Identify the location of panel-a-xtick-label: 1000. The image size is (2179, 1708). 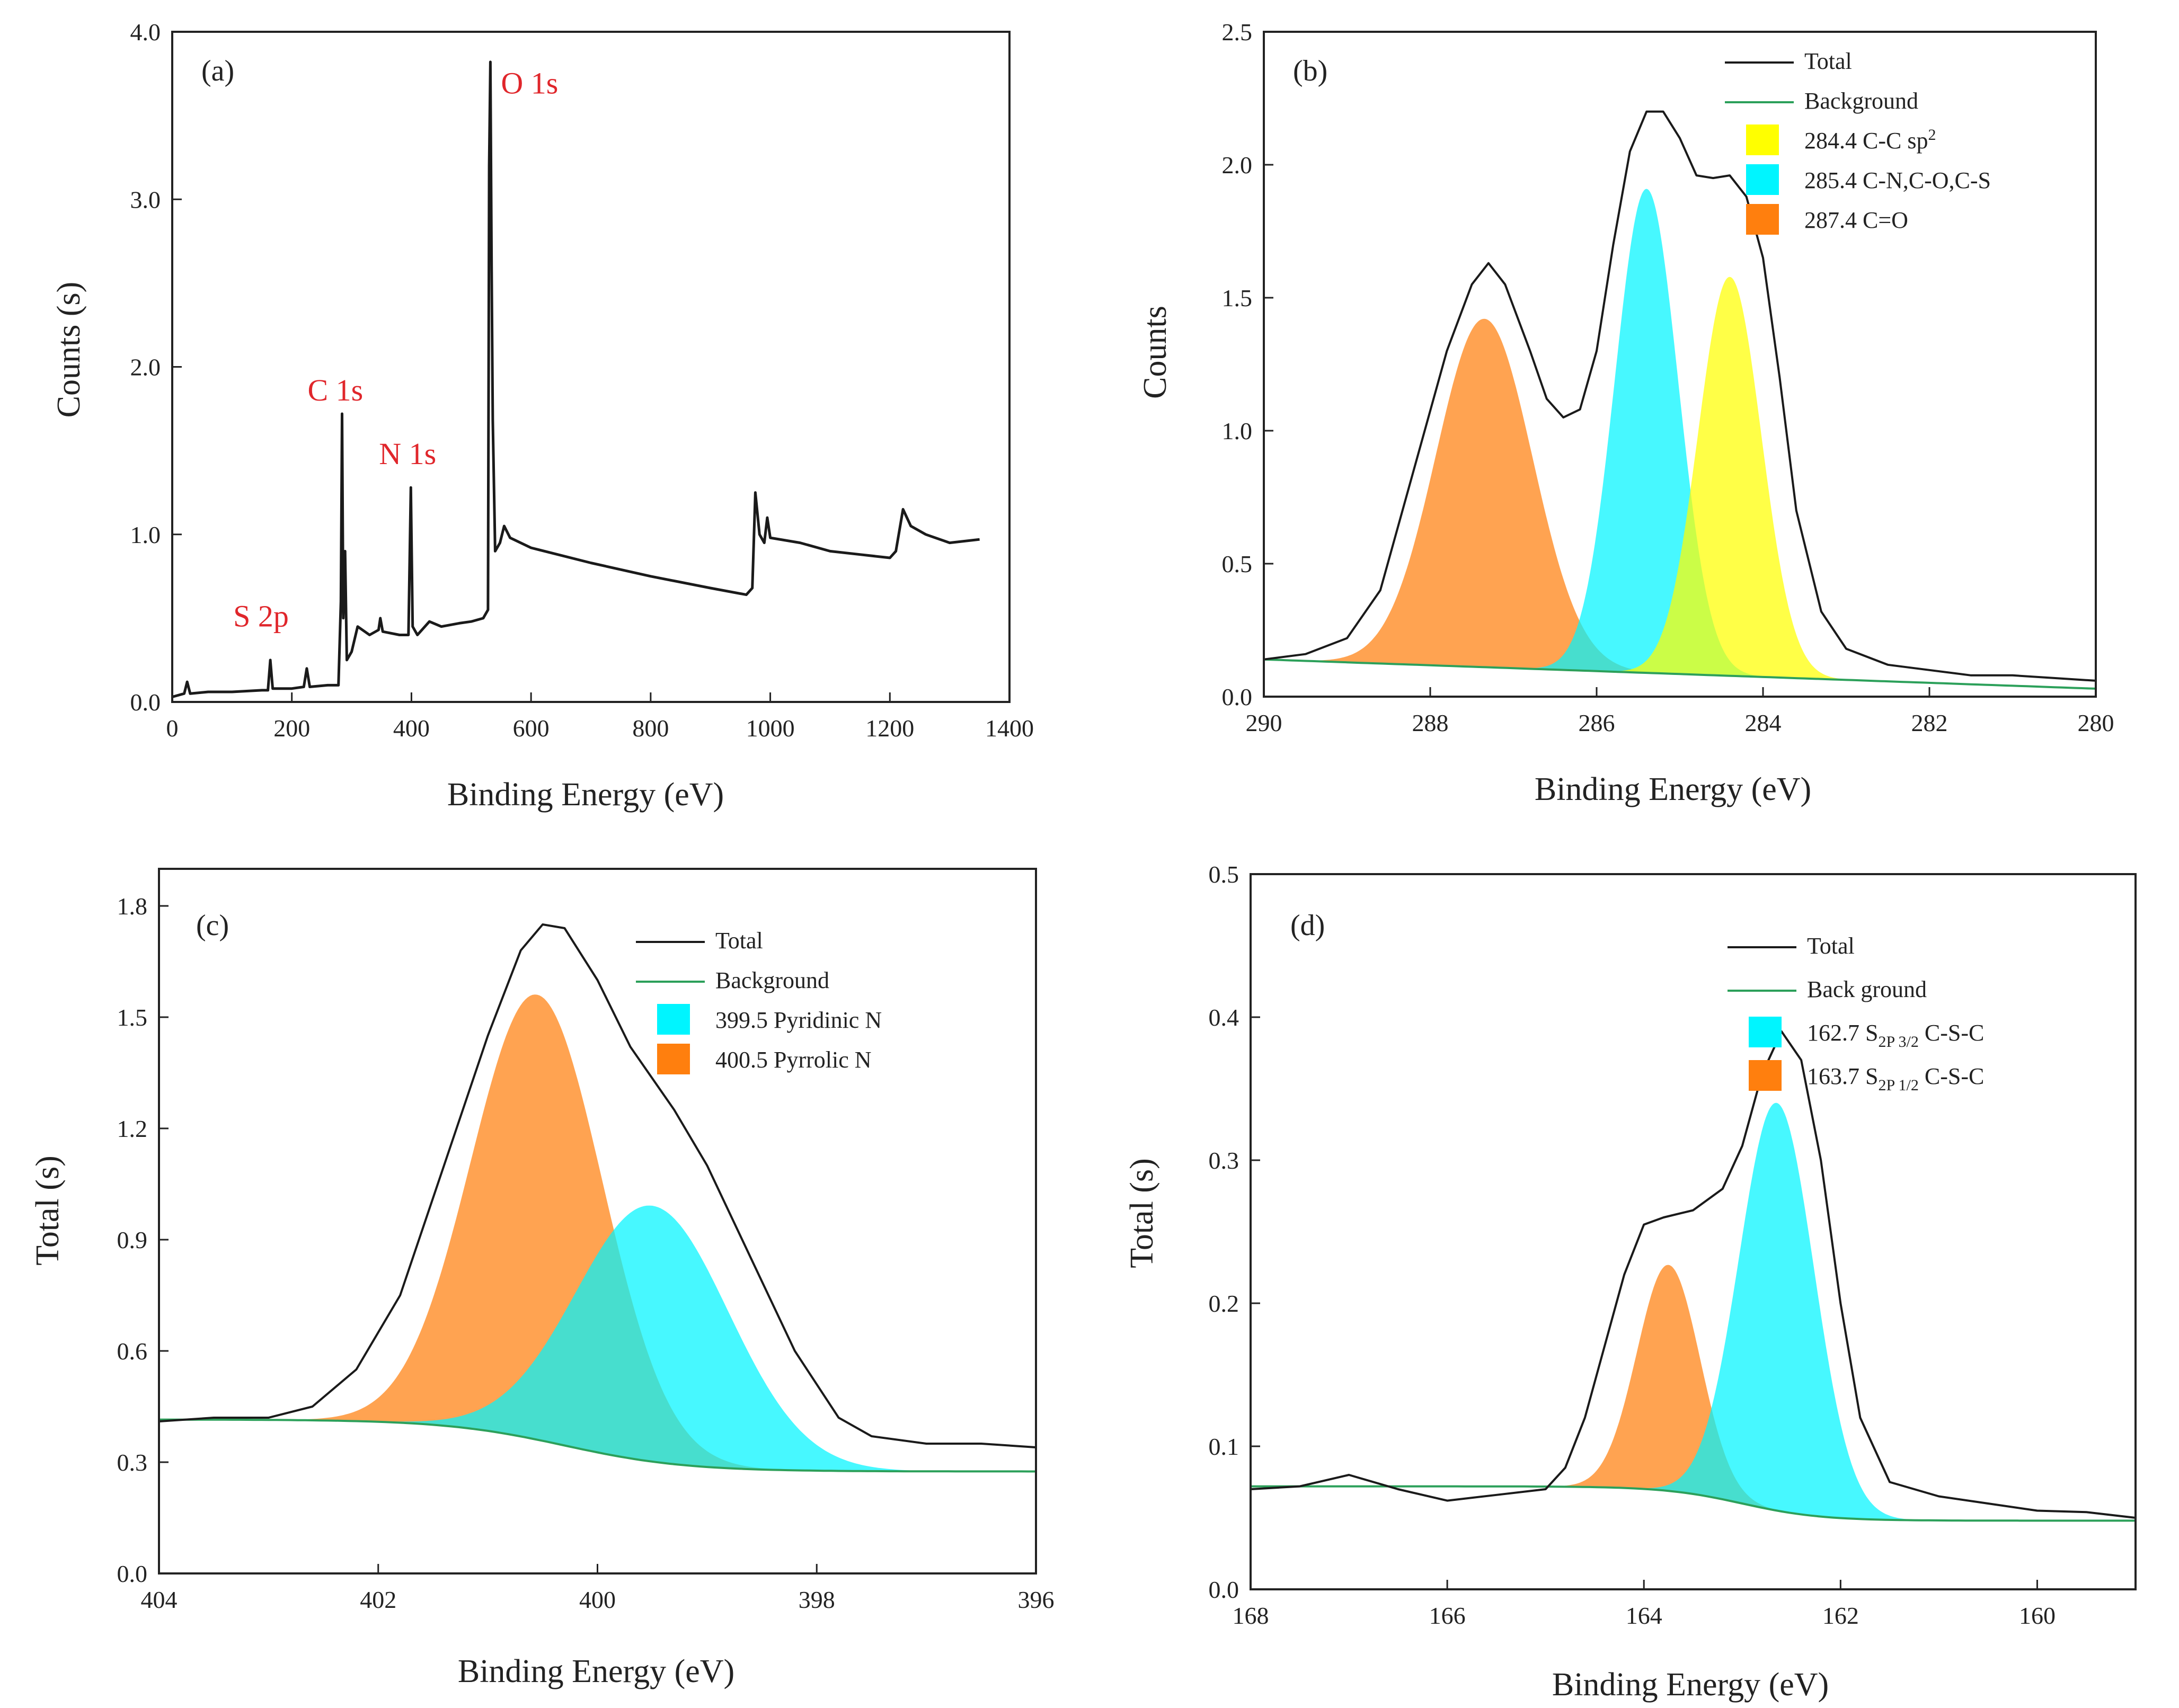
(770, 728).